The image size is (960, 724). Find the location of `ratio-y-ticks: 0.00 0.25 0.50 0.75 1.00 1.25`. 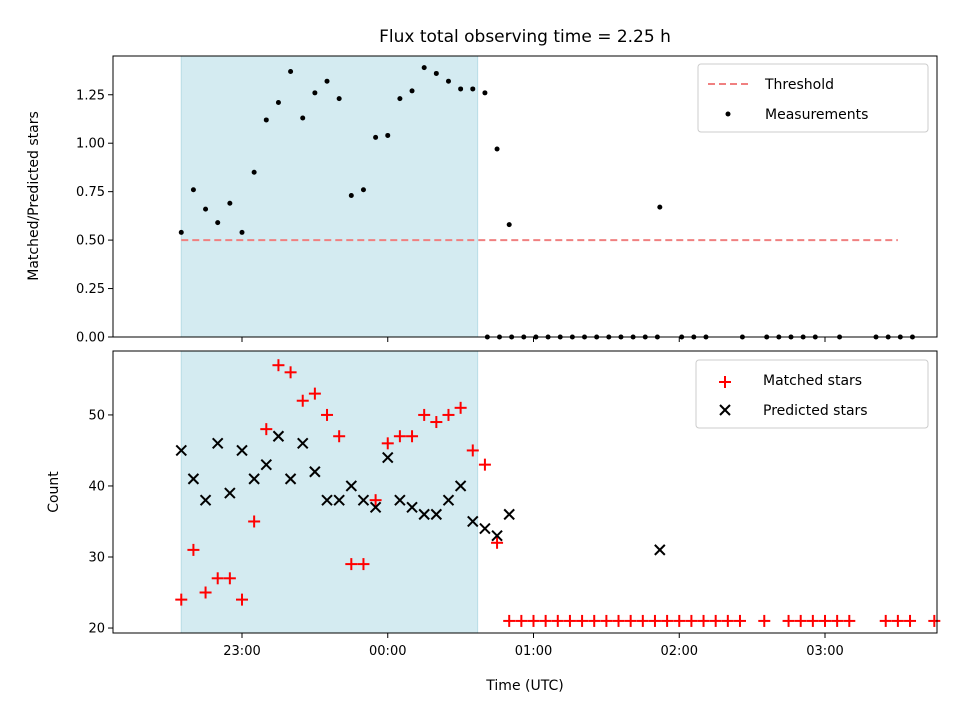

ratio-y-ticks: 0.00 0.25 0.50 0.75 1.00 1.25 is located at coordinates (94, 217).